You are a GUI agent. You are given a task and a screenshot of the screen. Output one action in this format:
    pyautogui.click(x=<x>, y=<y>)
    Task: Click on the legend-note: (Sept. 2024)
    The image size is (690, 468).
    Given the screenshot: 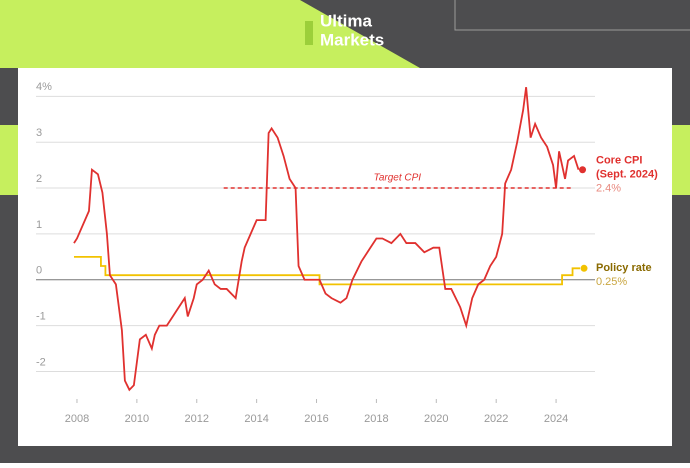 What is the action you would take?
    pyautogui.click(x=627, y=175)
    